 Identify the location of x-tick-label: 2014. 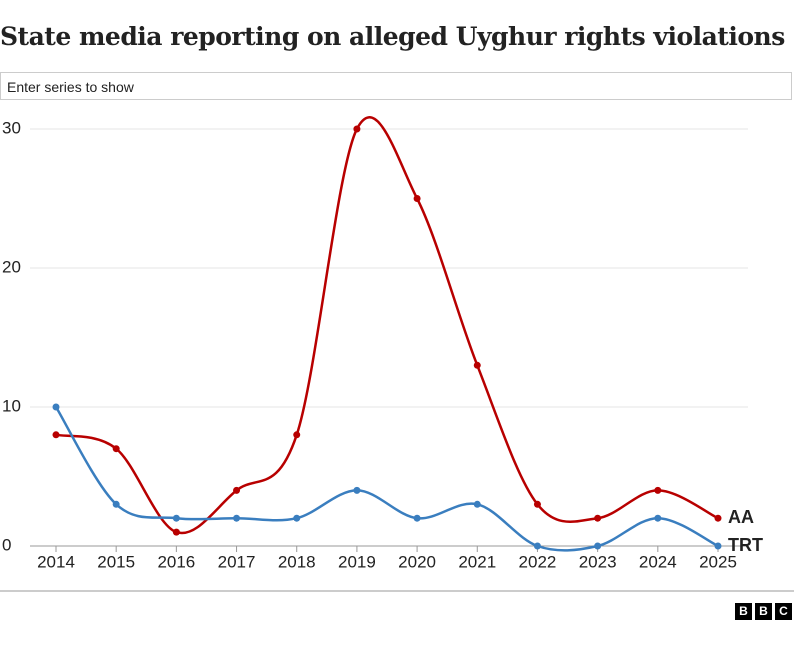
(56, 561).